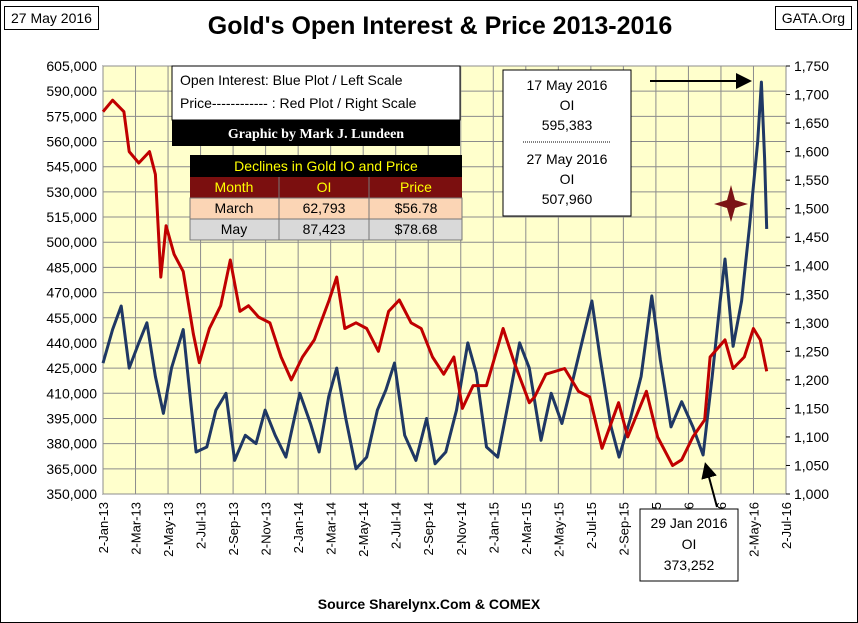  I want to click on table-cell: 87,423, so click(324, 229).